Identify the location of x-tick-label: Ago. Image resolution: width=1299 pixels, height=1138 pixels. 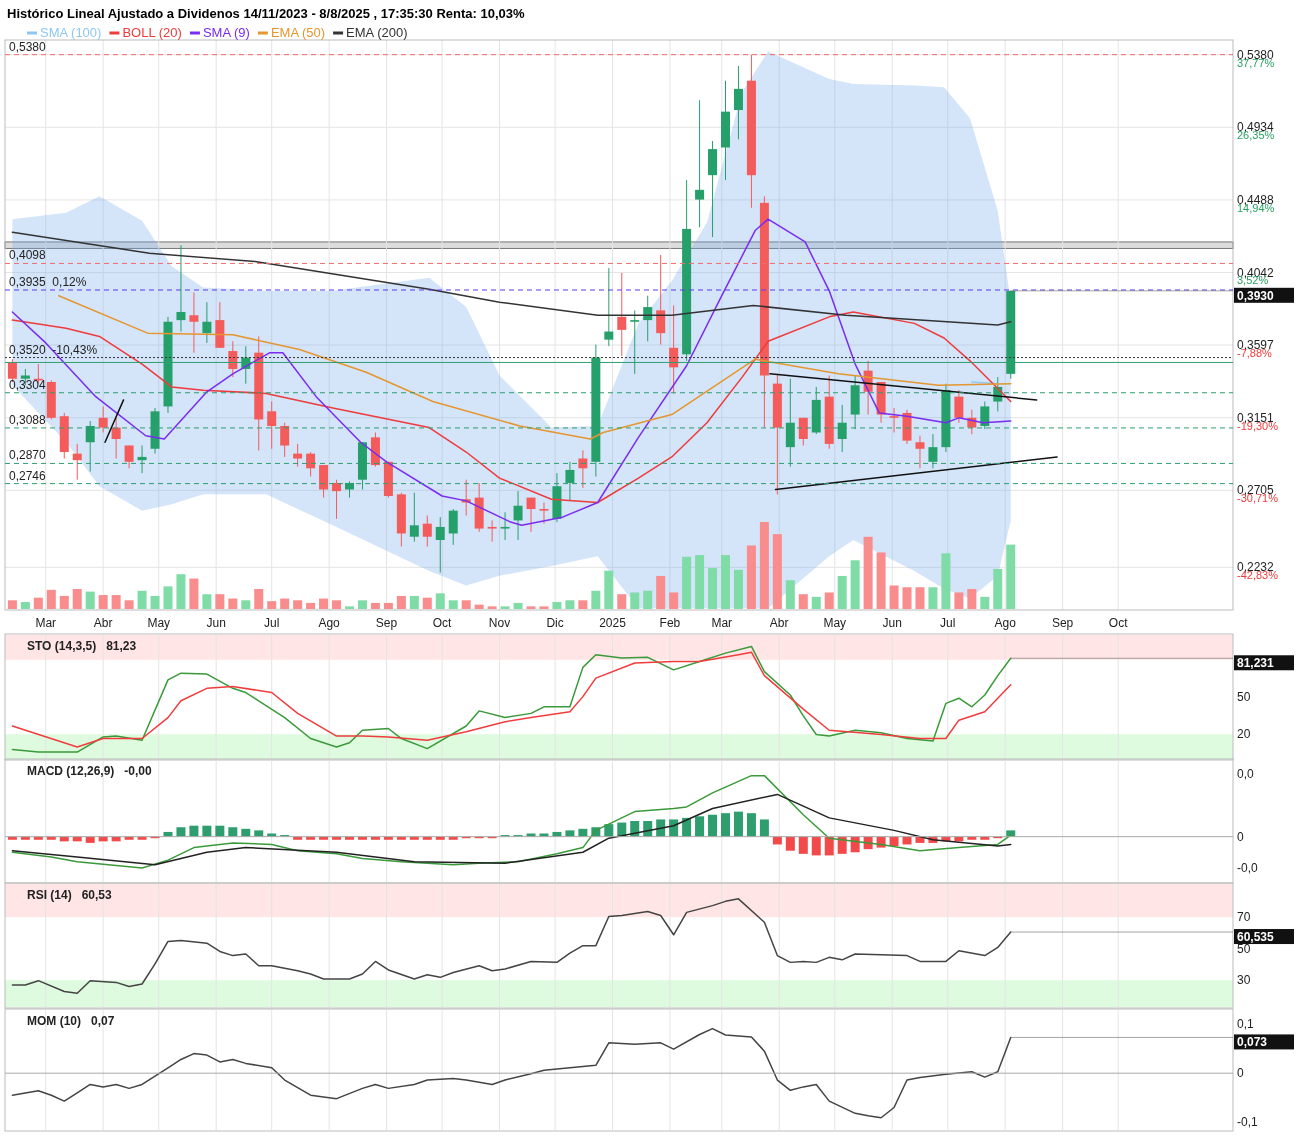
(329, 623).